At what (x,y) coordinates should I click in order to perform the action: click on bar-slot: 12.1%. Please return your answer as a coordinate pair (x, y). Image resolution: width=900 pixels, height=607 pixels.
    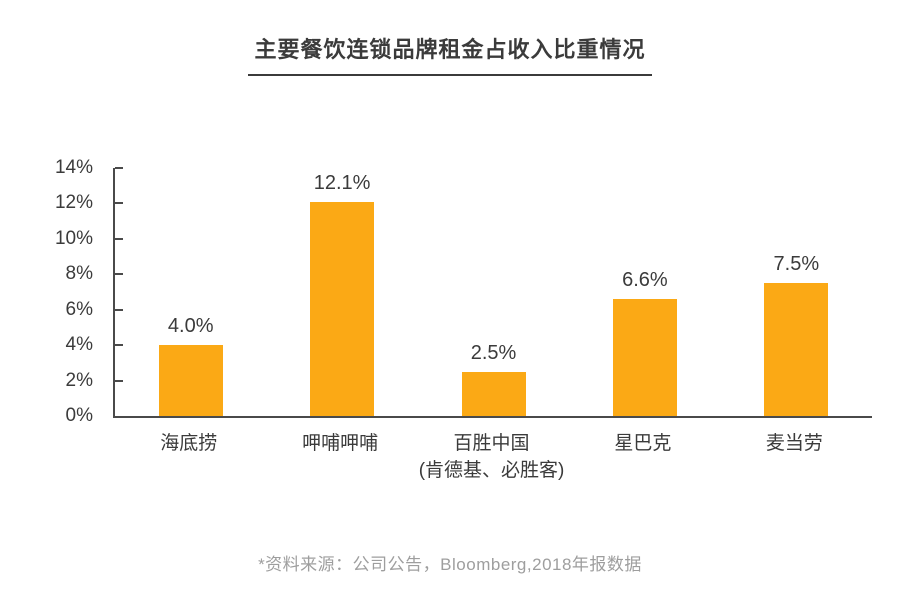
    Looking at the image, I should click on (341, 292).